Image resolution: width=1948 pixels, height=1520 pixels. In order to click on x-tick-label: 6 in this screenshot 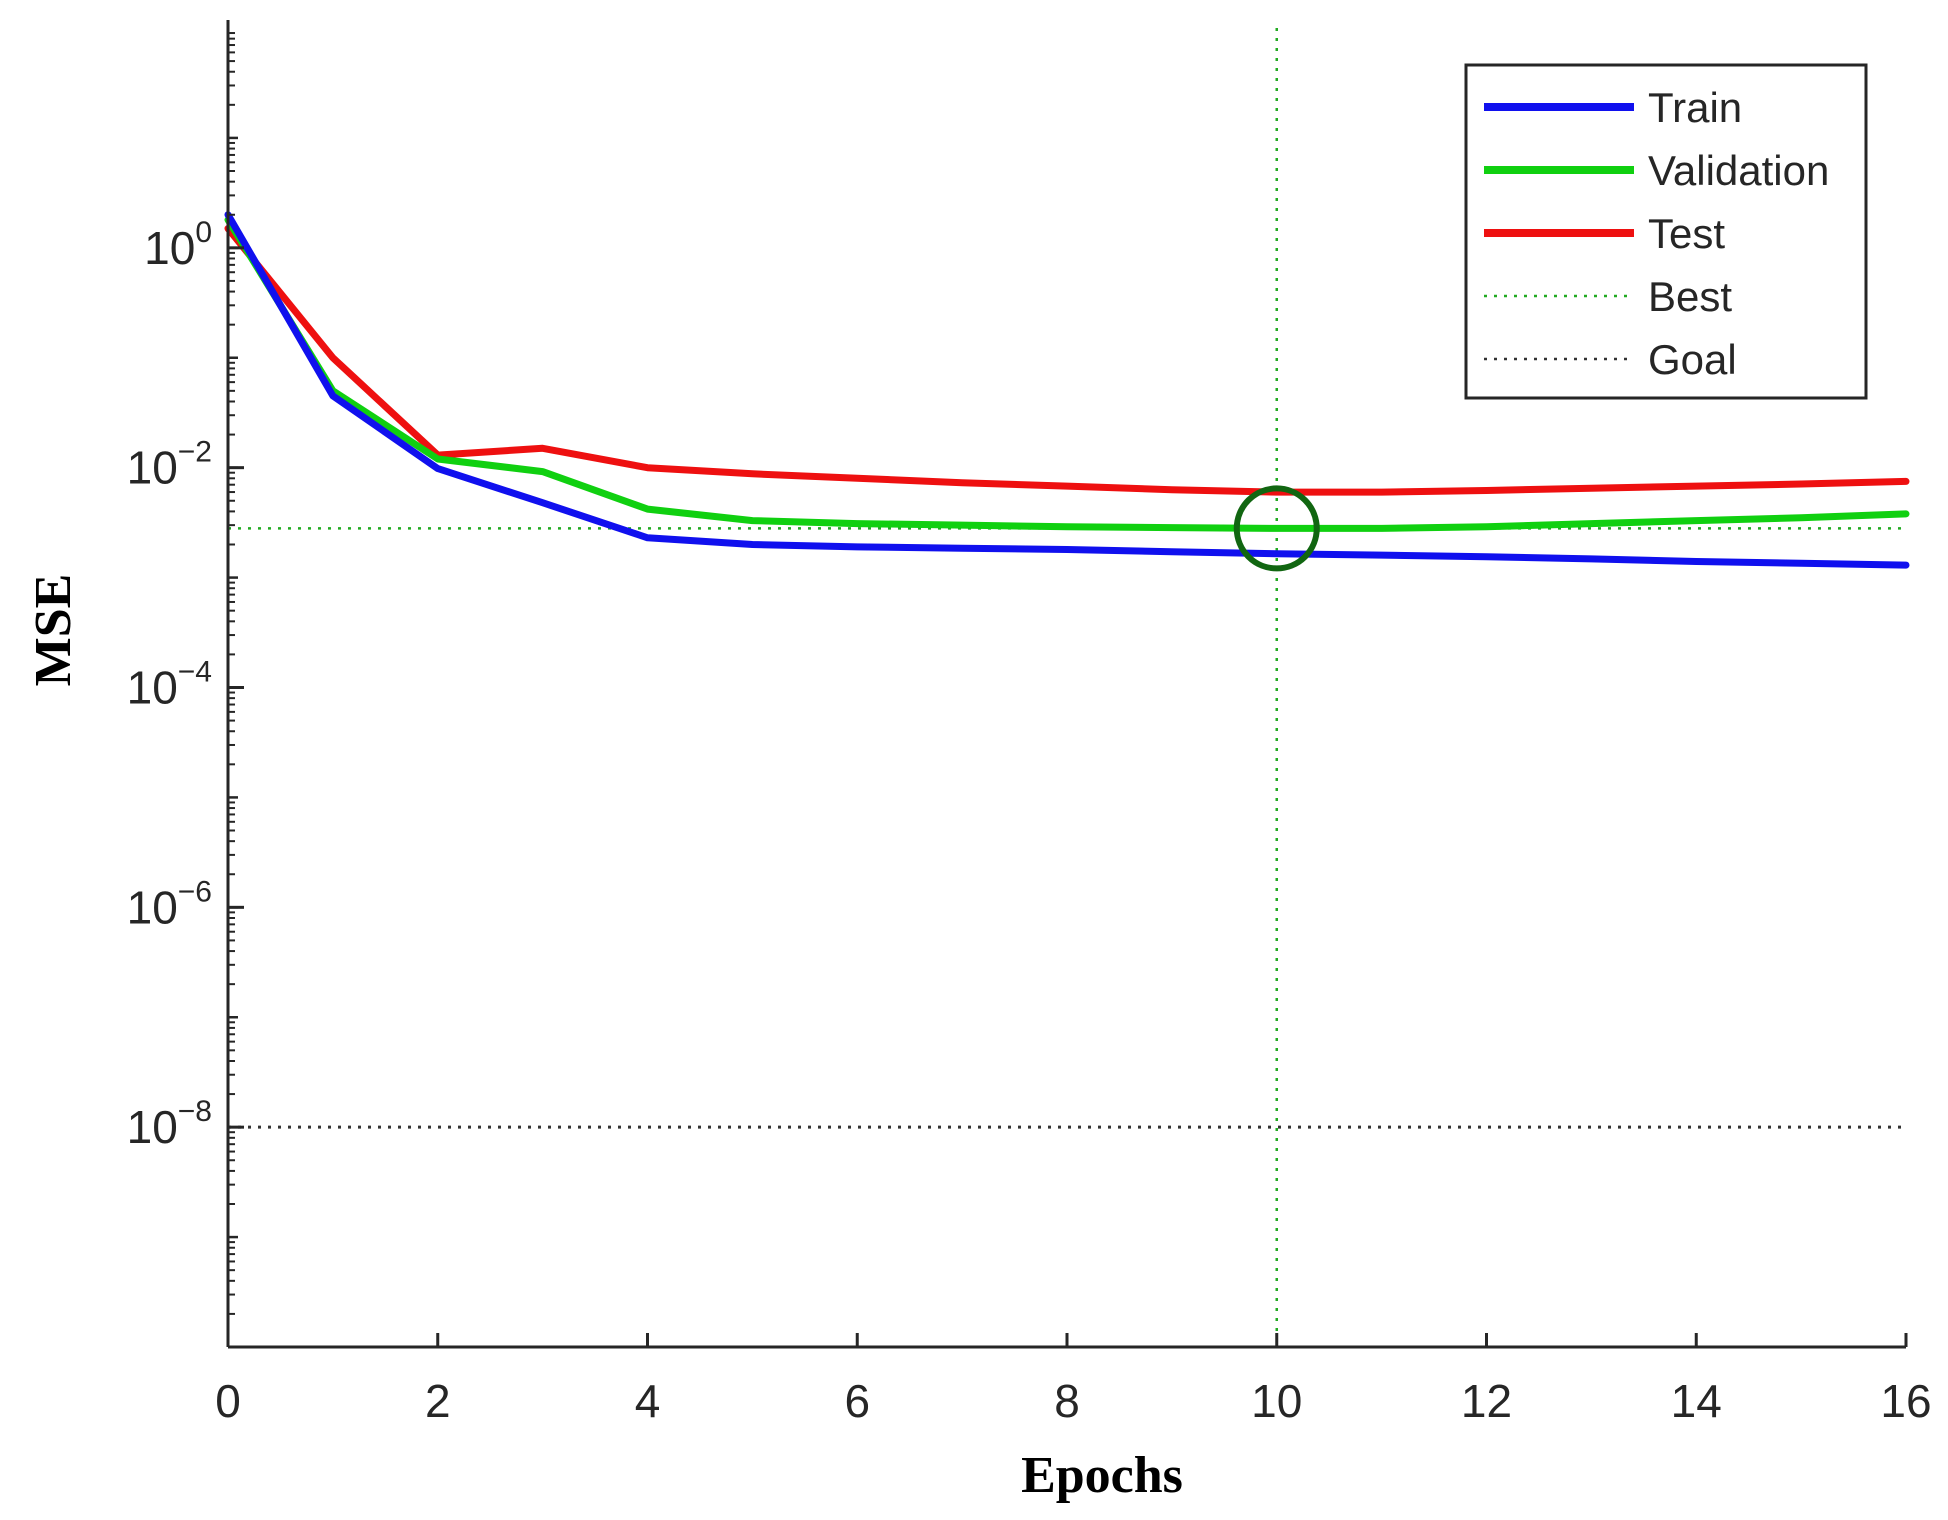, I will do `click(857, 1401)`.